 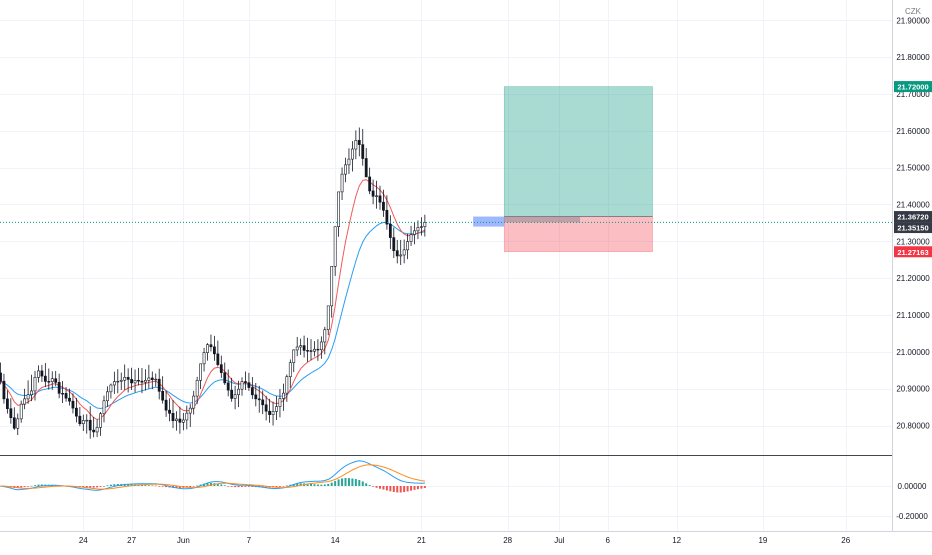 I want to click on macd-tick-label: 0.00000, so click(x=912, y=486).